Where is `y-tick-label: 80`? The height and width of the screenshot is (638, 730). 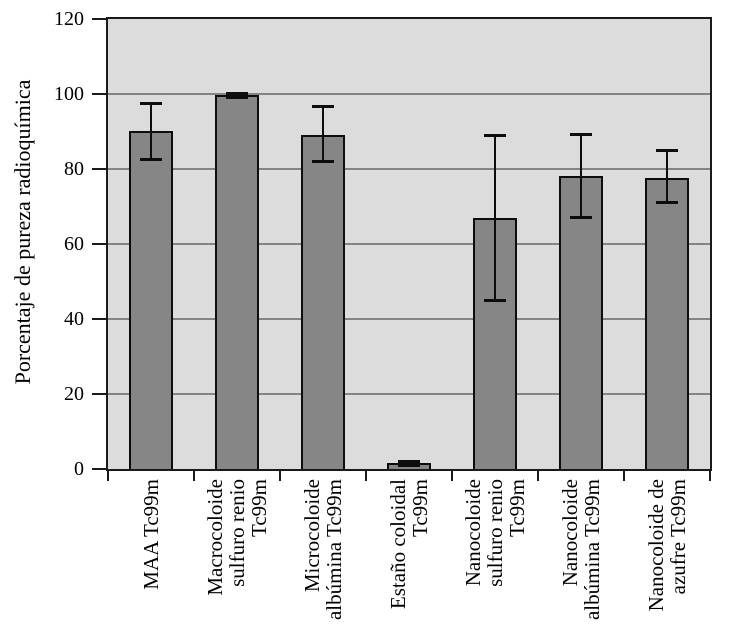
y-tick-label: 80 is located at coordinates (74, 169).